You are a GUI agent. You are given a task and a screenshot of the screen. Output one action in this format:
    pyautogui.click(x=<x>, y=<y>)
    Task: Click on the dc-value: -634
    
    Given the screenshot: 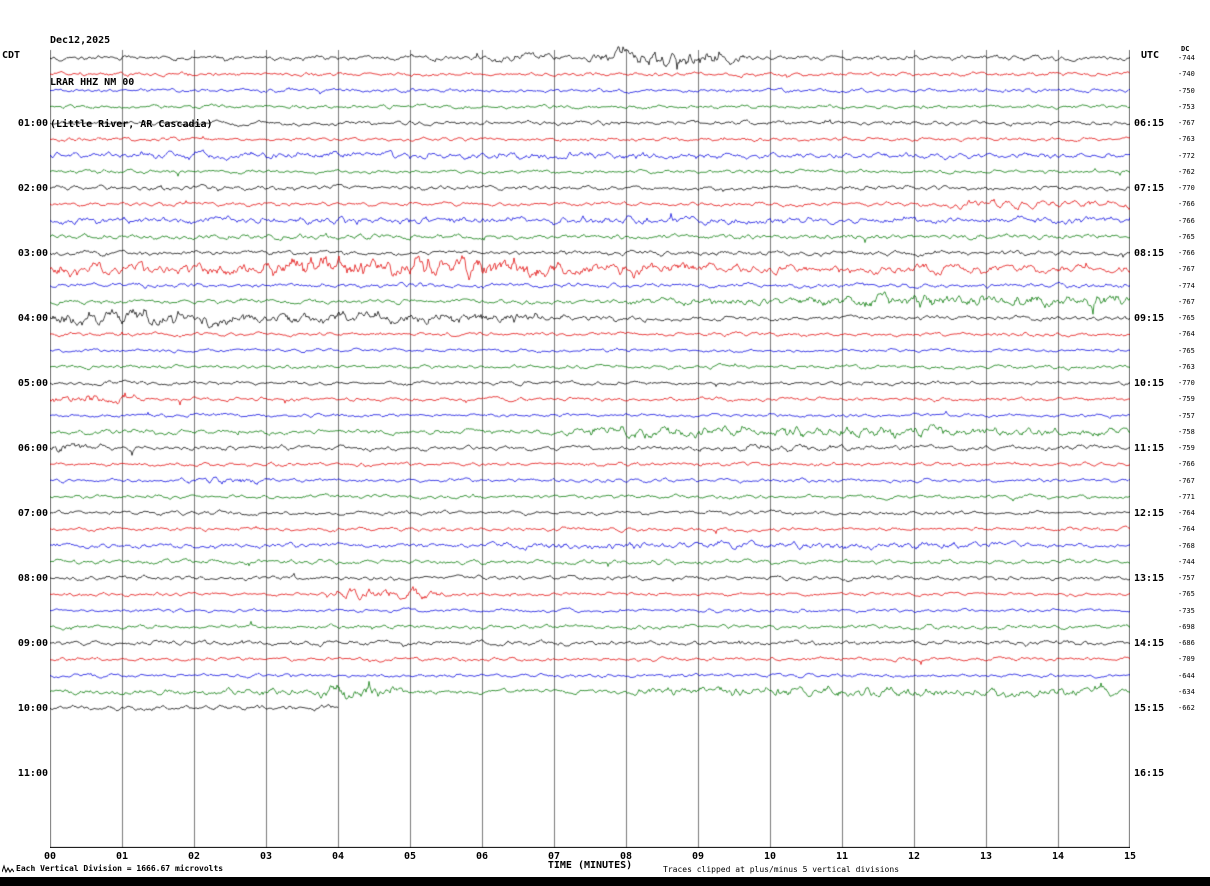 What is the action you would take?
    pyautogui.click(x=1186, y=691)
    